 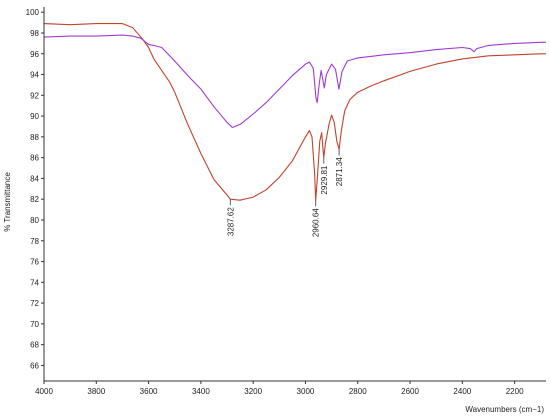 What do you see at coordinates (504, 409) in the screenshot?
I see `x-axis-title: Wavenumbers (cm−1)` at bounding box center [504, 409].